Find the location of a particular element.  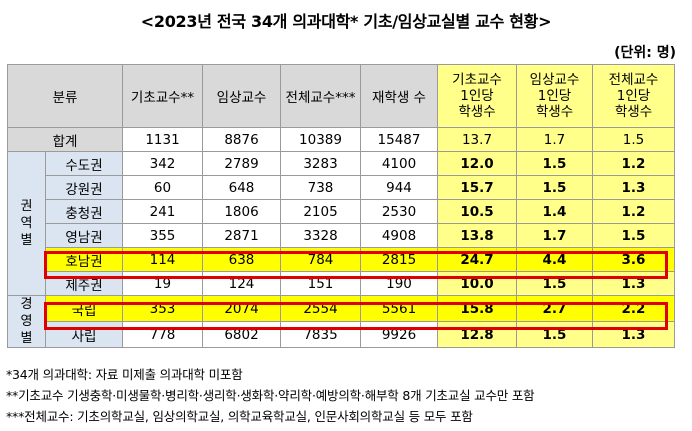

cell-total: 151 is located at coordinates (320, 283).